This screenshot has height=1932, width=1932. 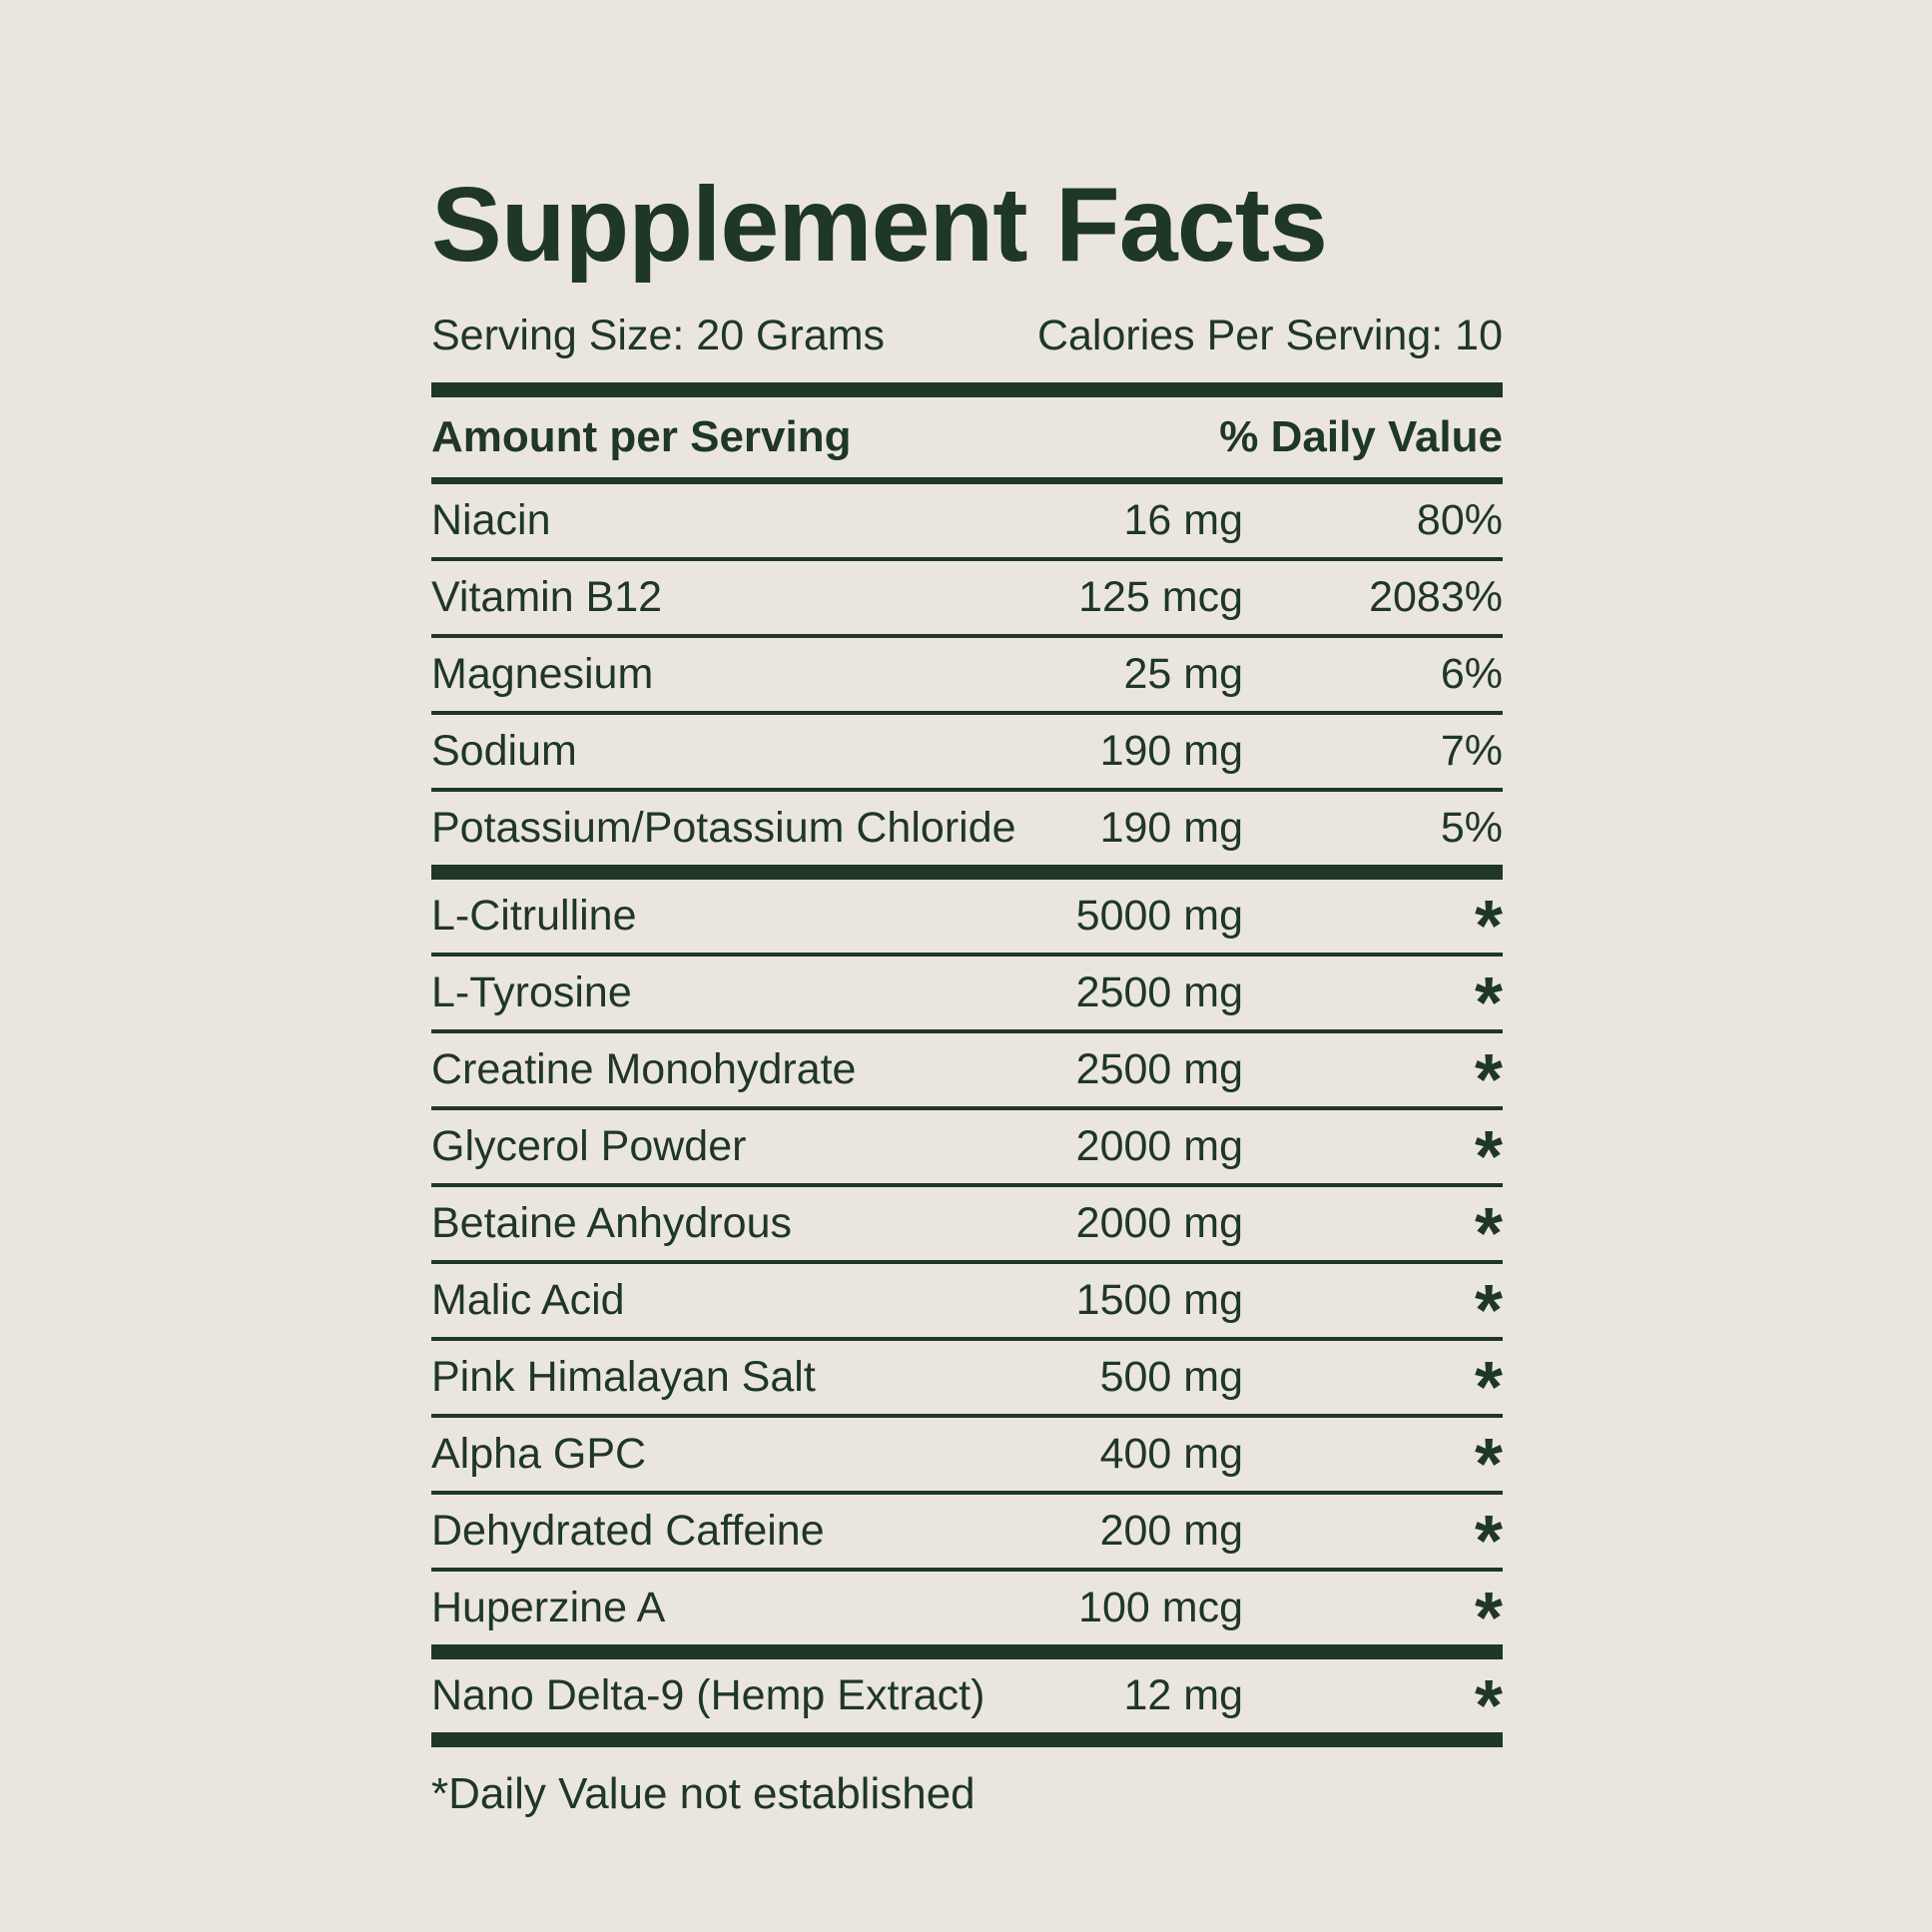 What do you see at coordinates (967, 437) in the screenshot?
I see `table-header-row: Amount per Serving % Daily Value` at bounding box center [967, 437].